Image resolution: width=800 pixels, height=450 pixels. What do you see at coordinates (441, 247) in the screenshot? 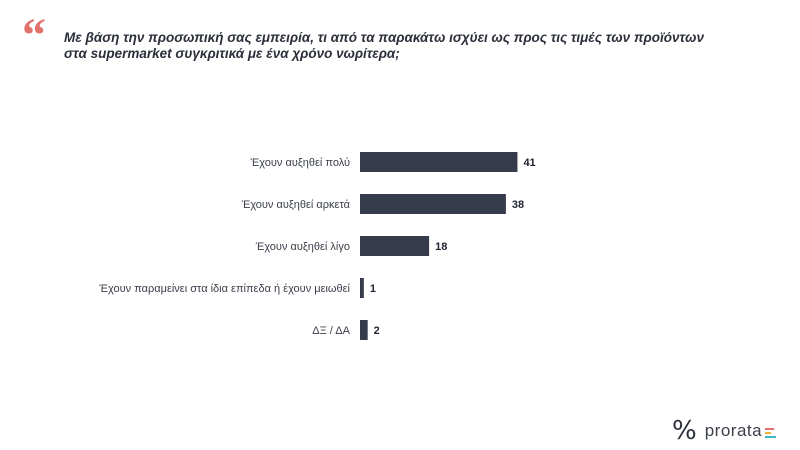
I see `data-label: 18` at bounding box center [441, 247].